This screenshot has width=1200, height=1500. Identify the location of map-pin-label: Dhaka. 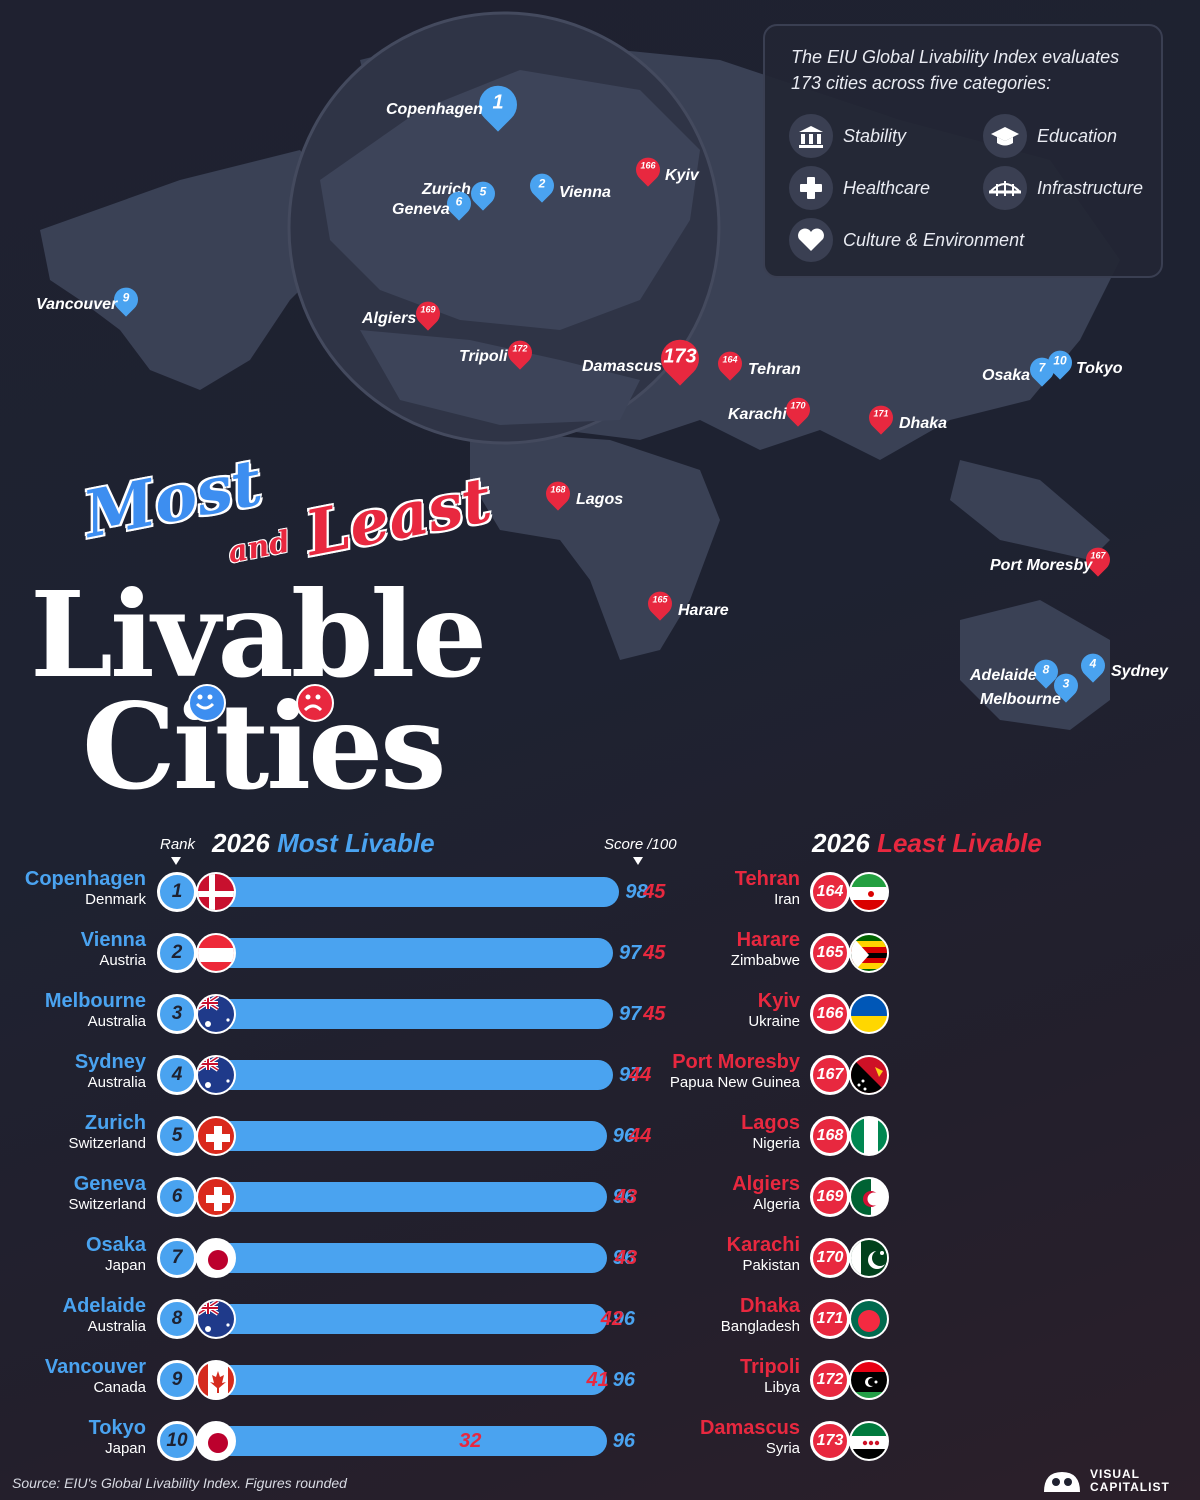
(923, 423).